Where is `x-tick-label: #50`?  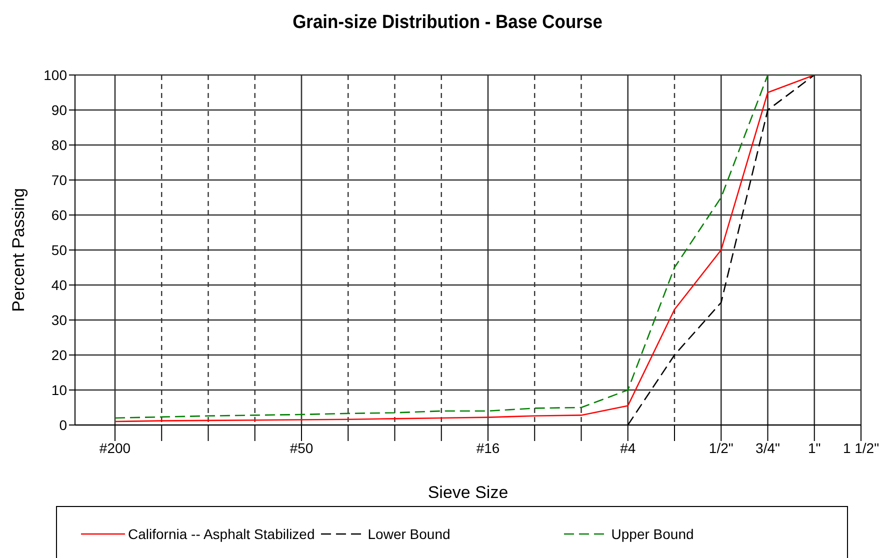 x-tick-label: #50 is located at coordinates (302, 448).